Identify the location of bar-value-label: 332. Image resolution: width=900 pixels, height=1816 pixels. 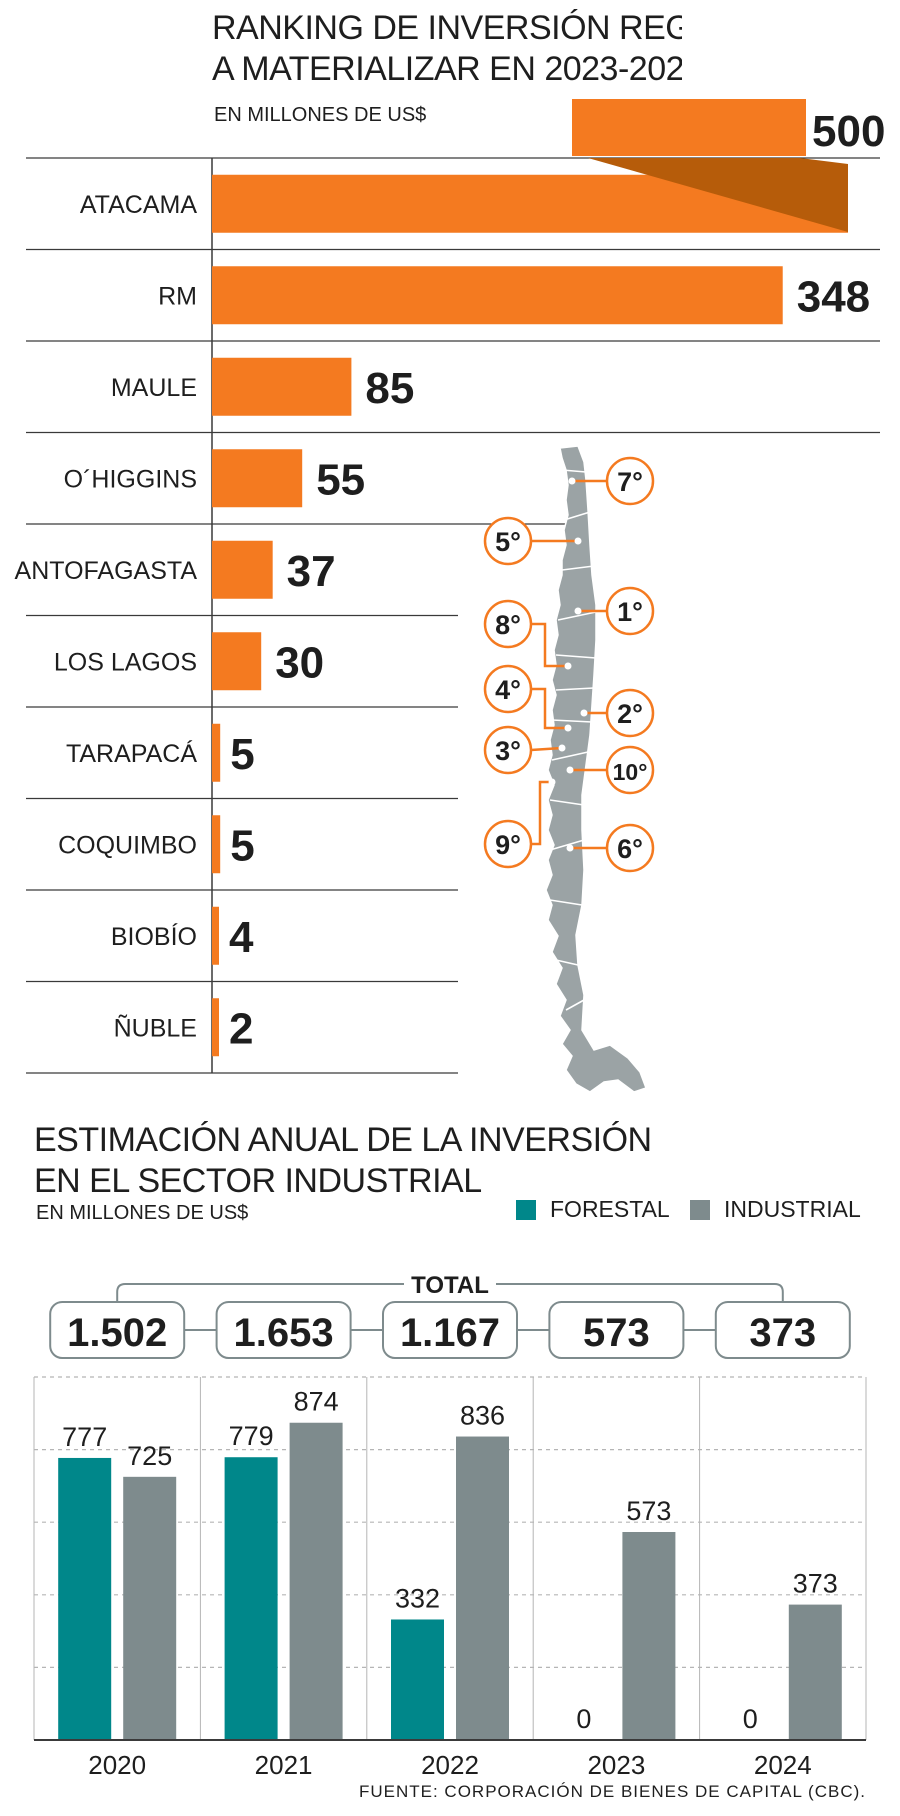
(417, 1598).